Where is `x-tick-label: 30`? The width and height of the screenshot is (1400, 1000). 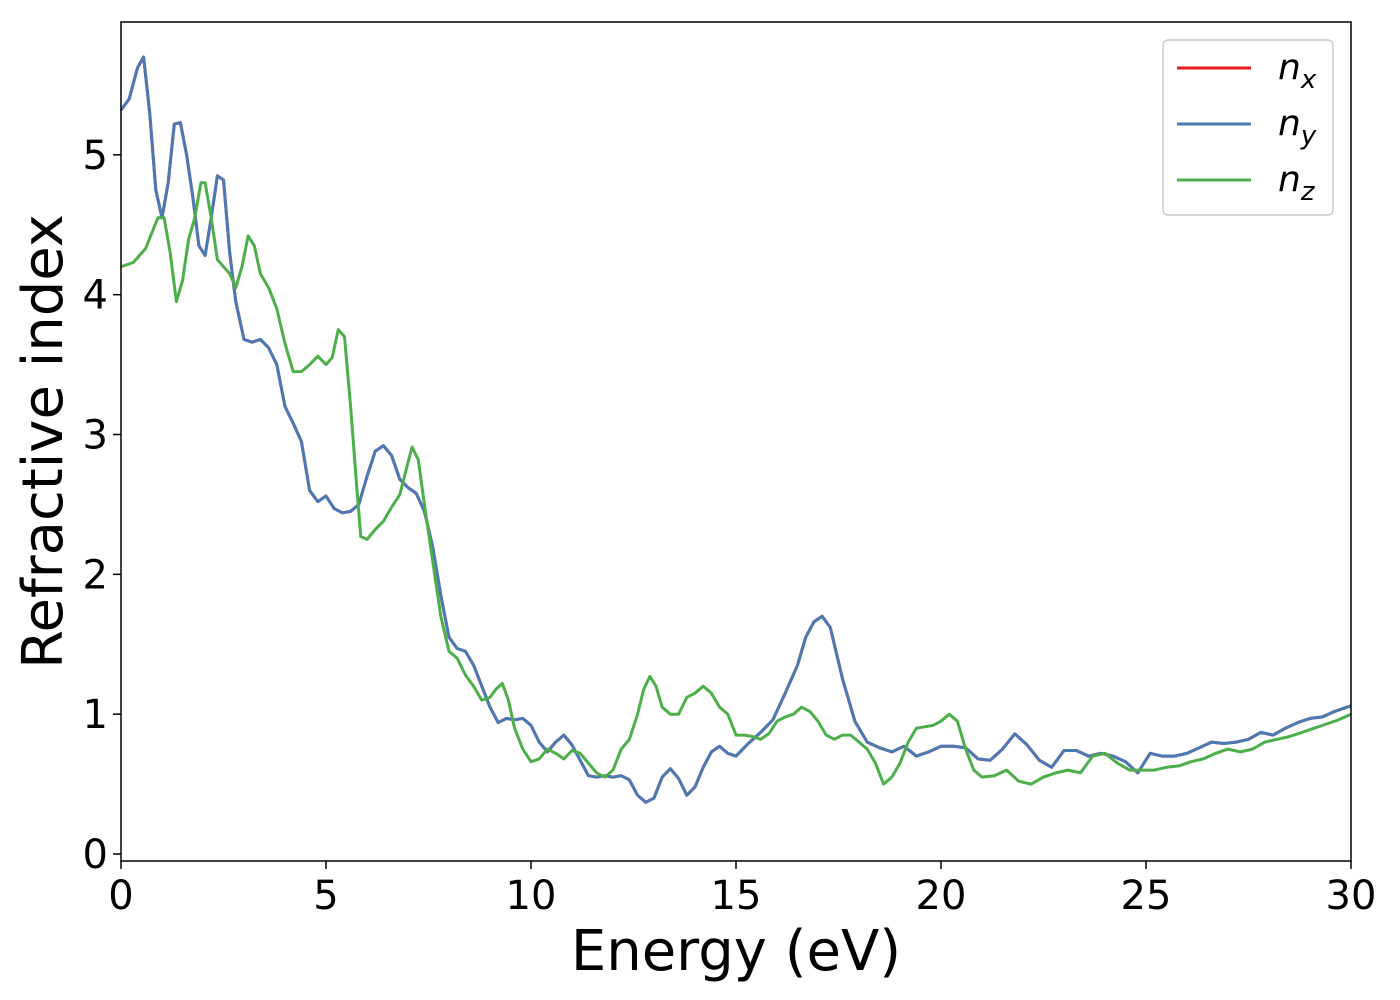
x-tick-label: 30 is located at coordinates (1351, 896).